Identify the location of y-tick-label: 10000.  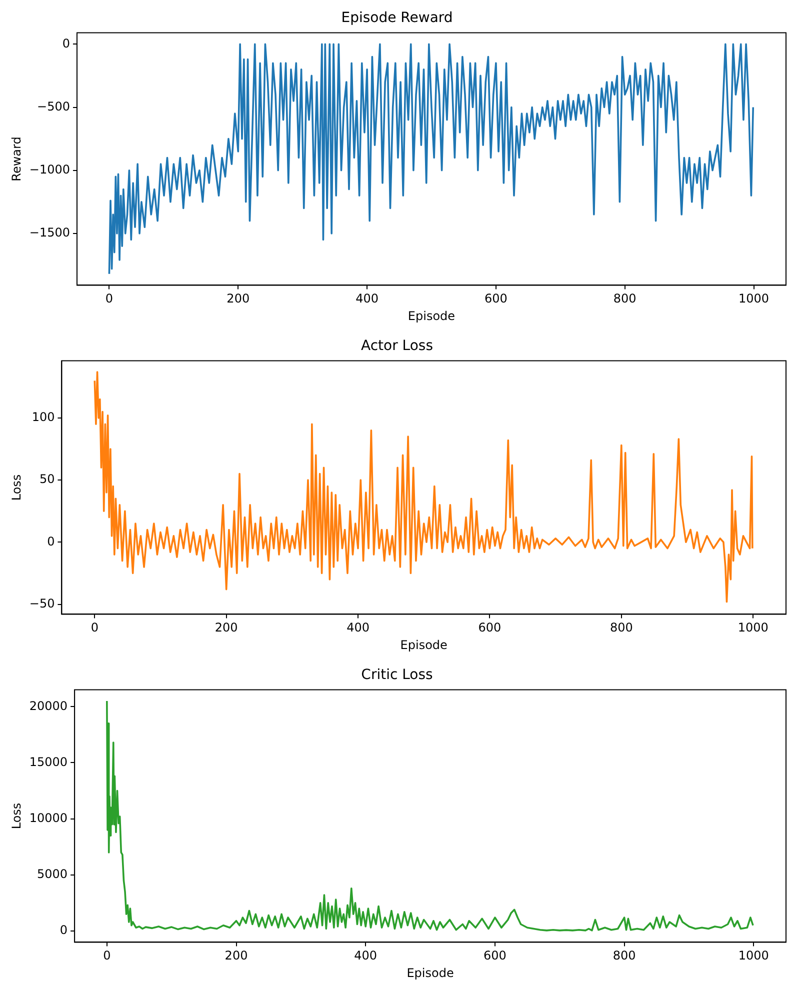
(48, 817).